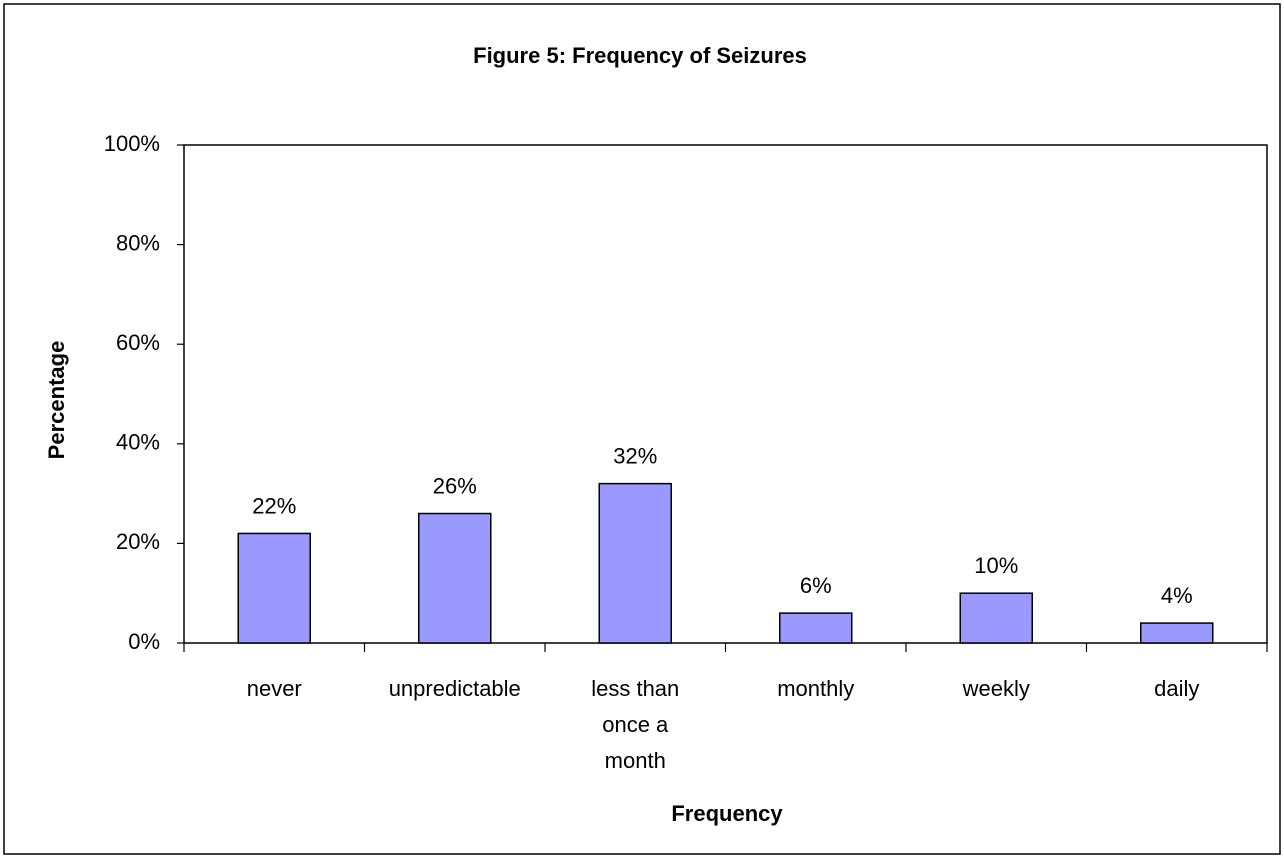 This screenshot has width=1284, height=858. What do you see at coordinates (635, 724) in the screenshot?
I see `x-tick-label: less than once a month` at bounding box center [635, 724].